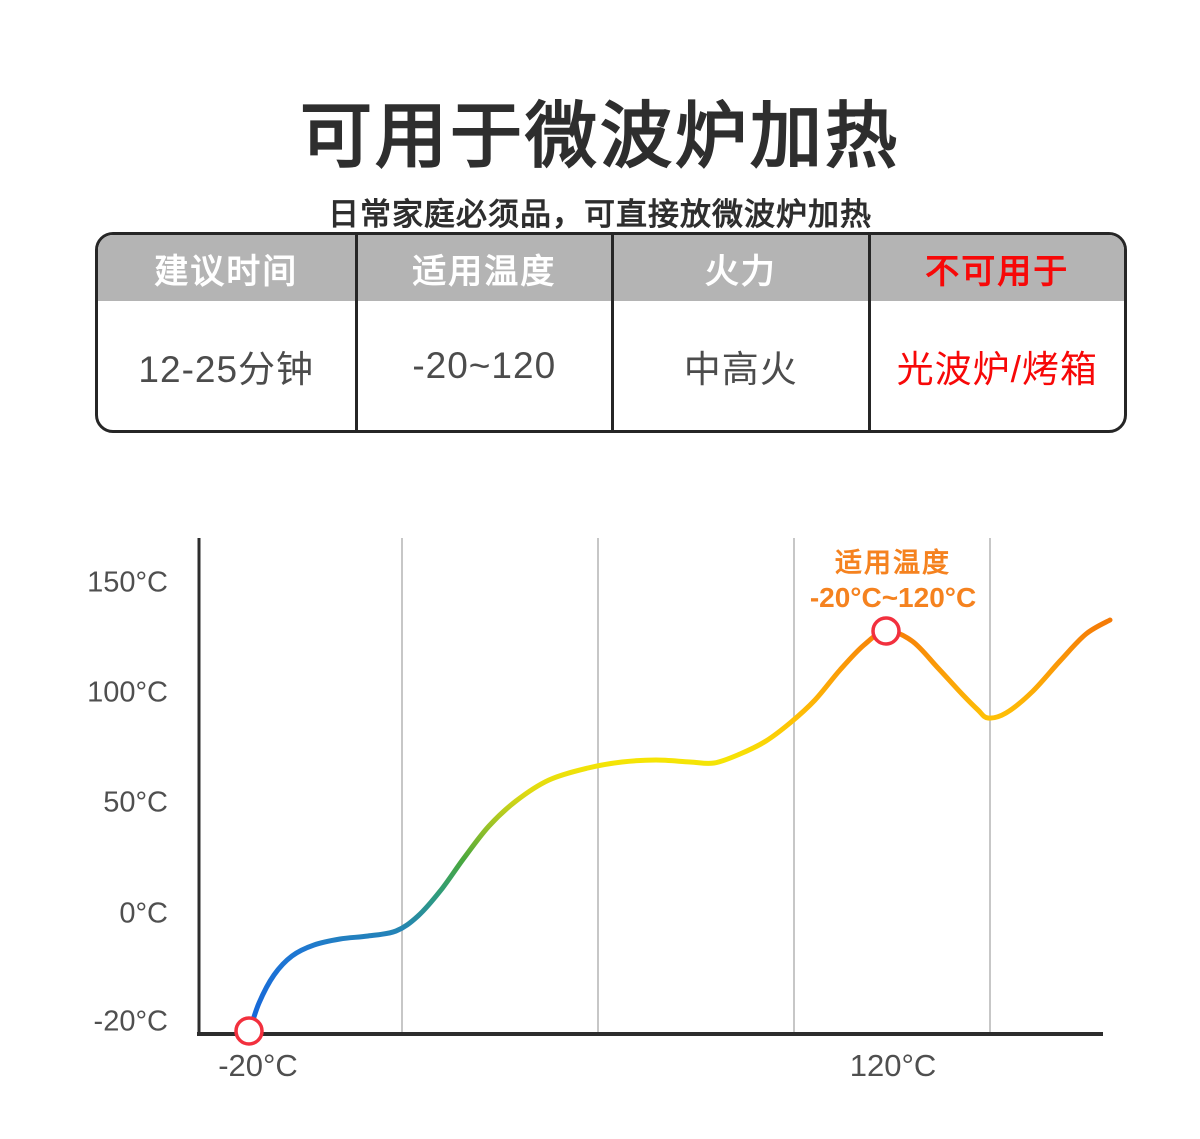 The image size is (1200, 1139). What do you see at coordinates (893, 597) in the screenshot?
I see `annotation-line-2: -20°C~120°C` at bounding box center [893, 597].